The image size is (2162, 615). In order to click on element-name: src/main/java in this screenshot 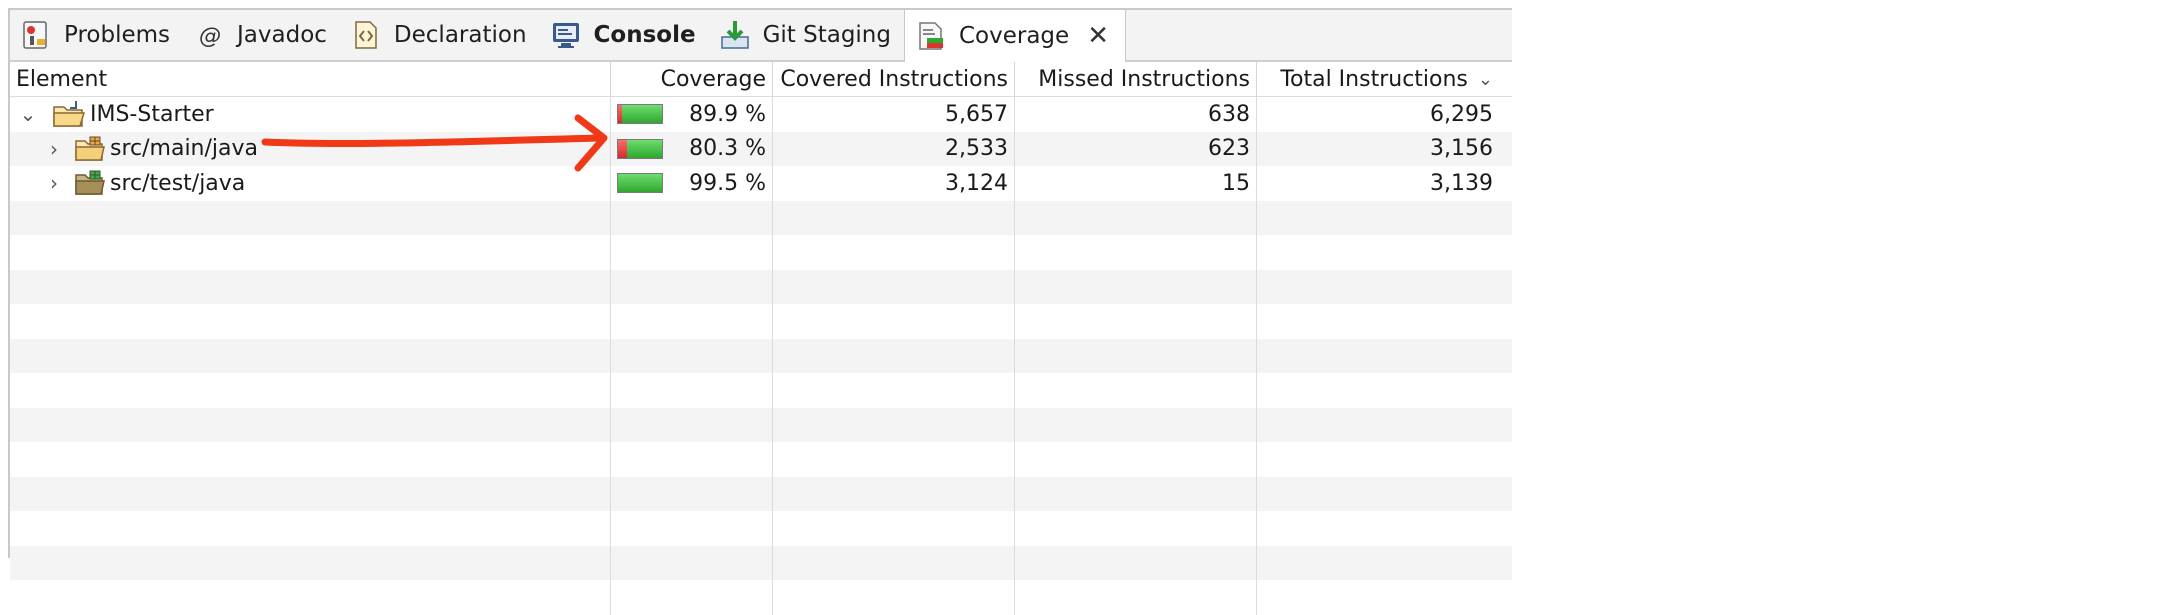, I will do `click(184, 148)`.